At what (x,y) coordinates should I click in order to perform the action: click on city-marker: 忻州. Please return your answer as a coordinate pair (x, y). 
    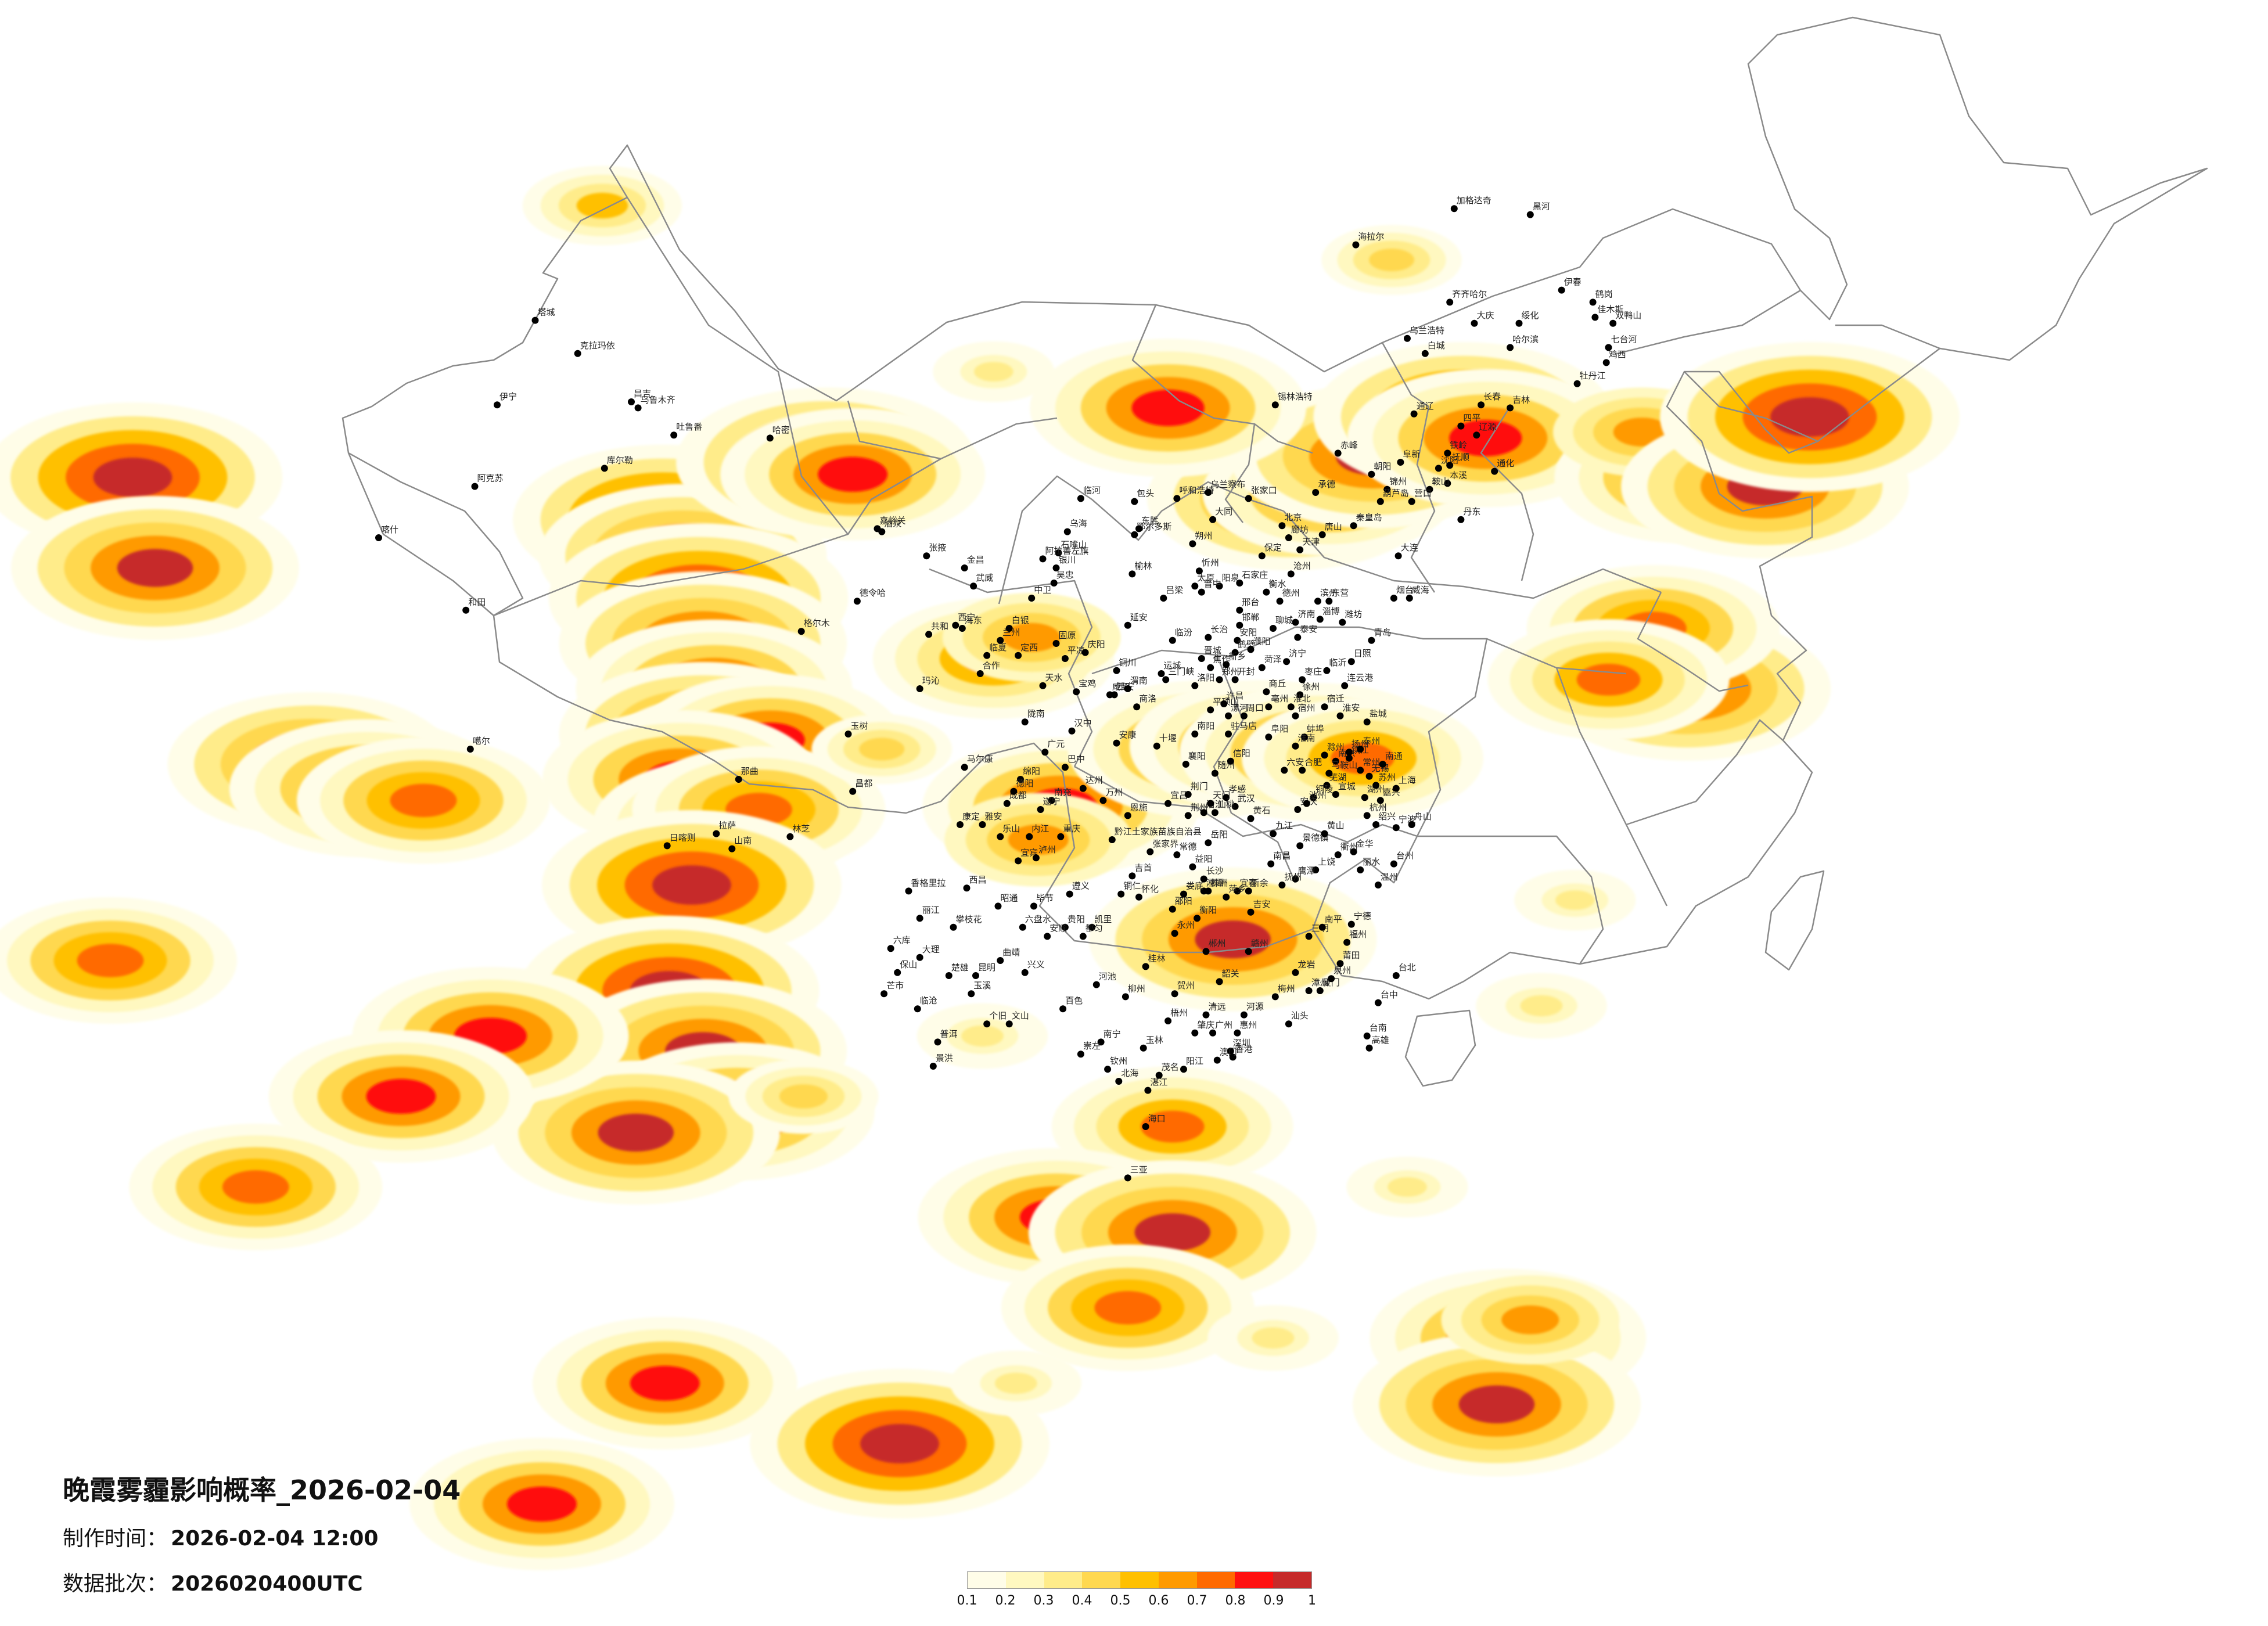
    Looking at the image, I should click on (1207, 566).